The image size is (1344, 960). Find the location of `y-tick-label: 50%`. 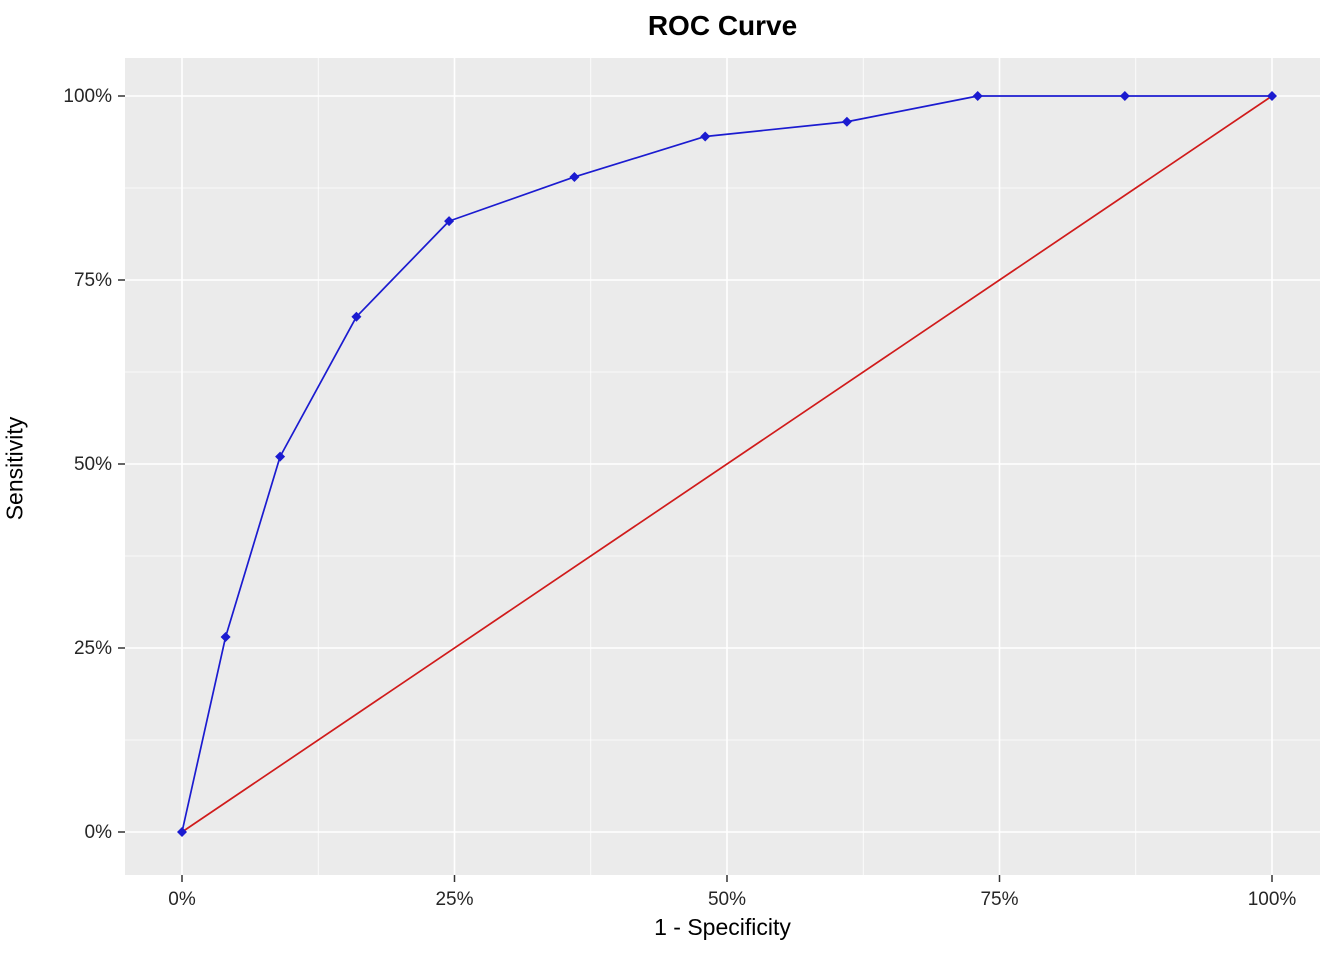

y-tick-label: 50% is located at coordinates (93, 464).